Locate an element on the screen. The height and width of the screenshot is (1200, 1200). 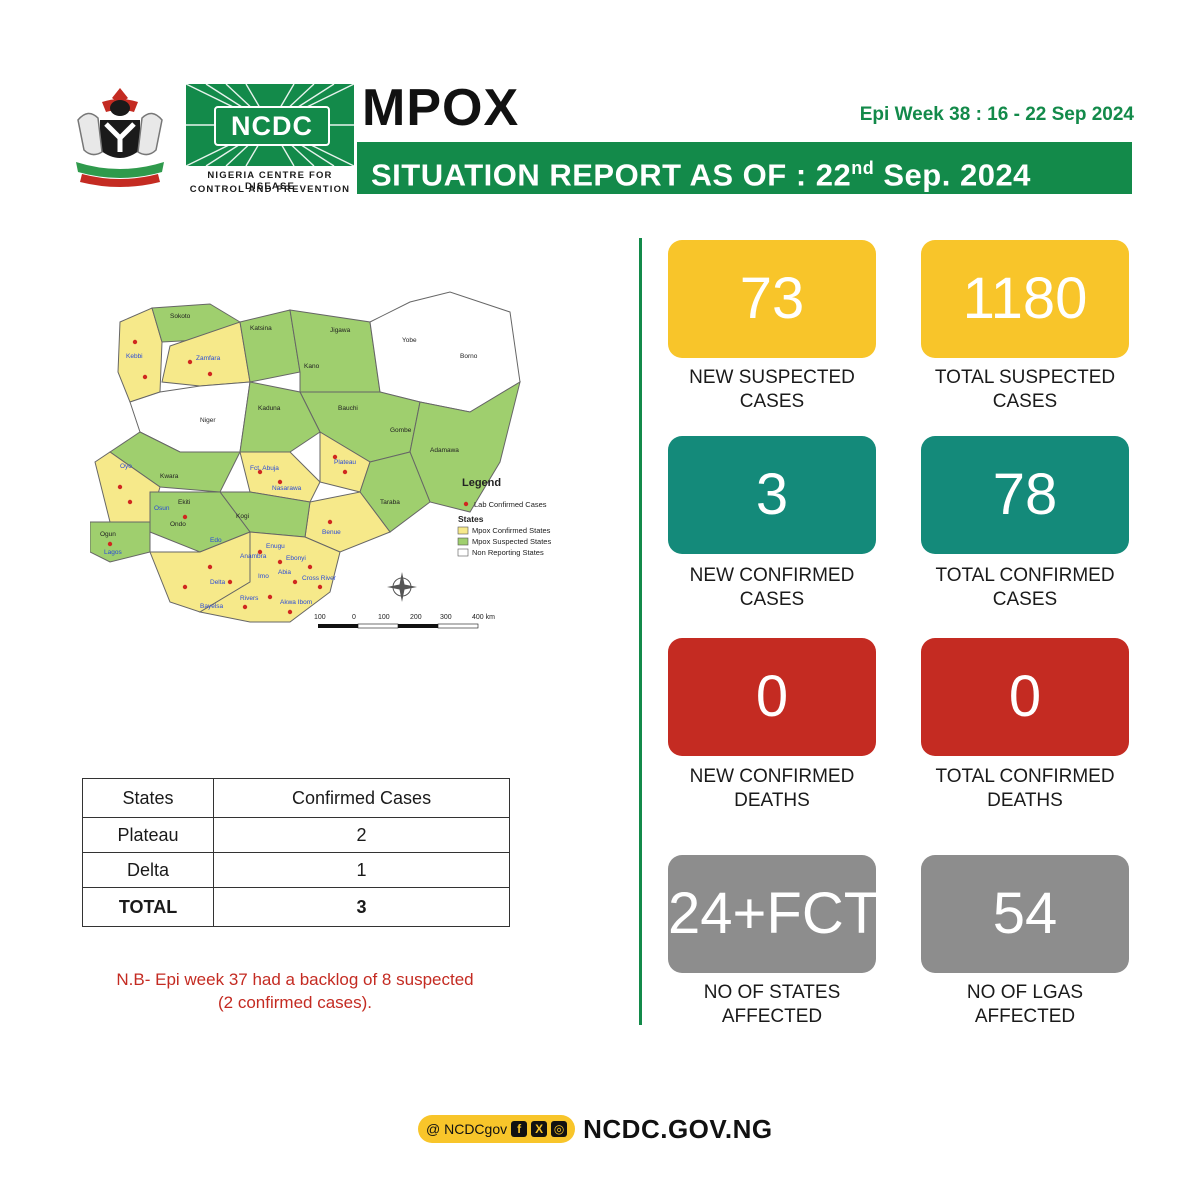
card-states-affected-label: NO OF STATES AFFECTED is located at coordinates (772, 1004).